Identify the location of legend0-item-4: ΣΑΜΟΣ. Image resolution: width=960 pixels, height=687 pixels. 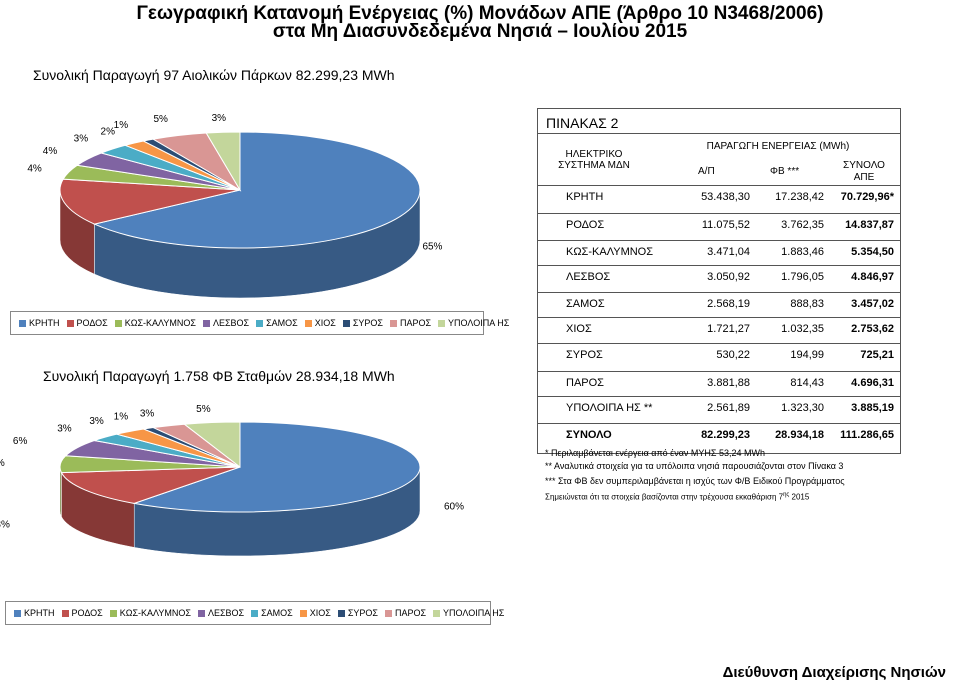
(277, 323).